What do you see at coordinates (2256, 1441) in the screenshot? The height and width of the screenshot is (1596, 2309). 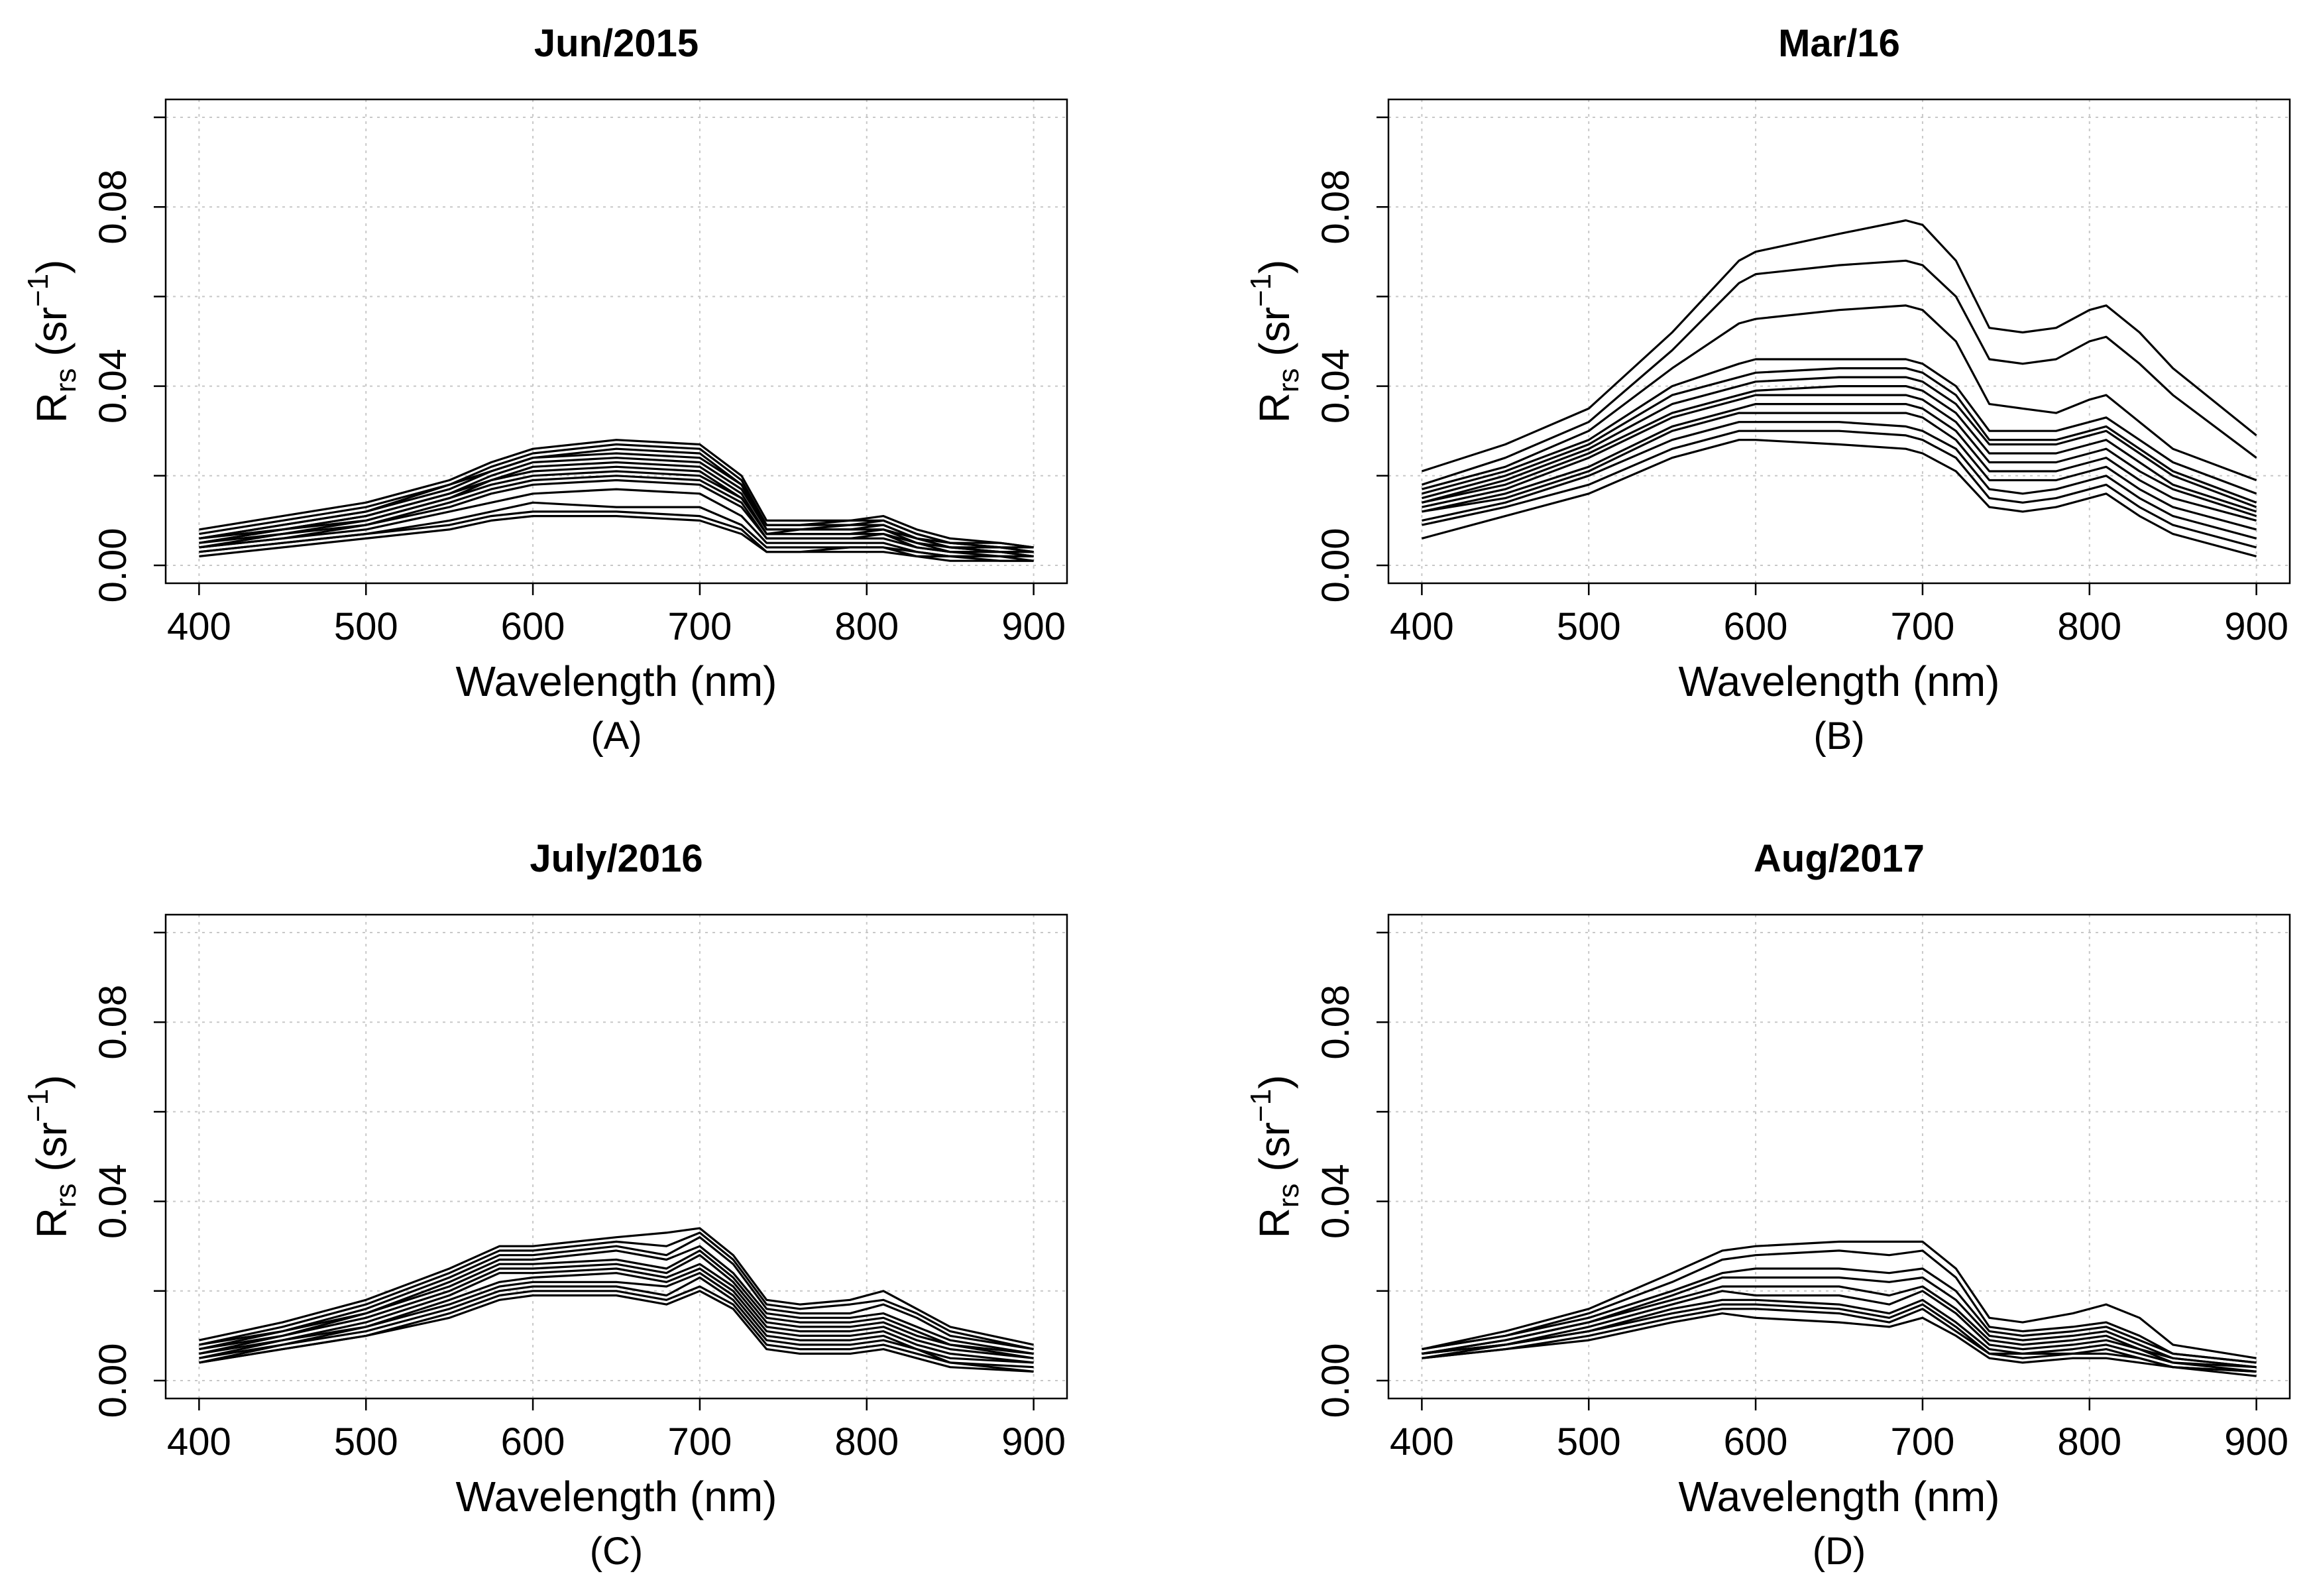 I see `x-tick-label: 900` at bounding box center [2256, 1441].